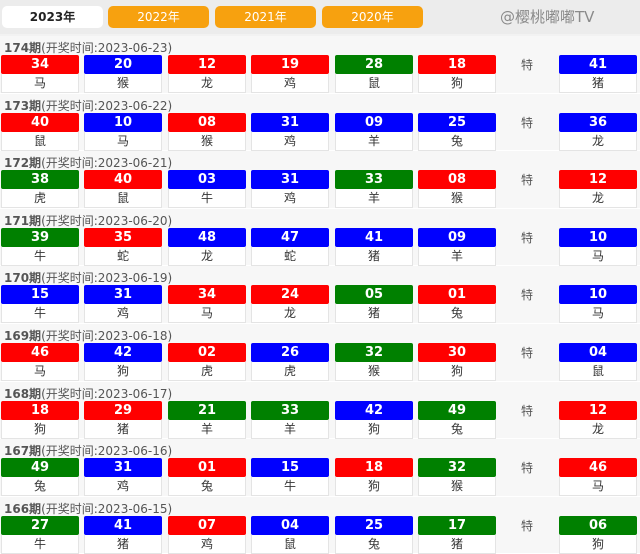 Image resolution: width=640 pixels, height=554 pixels. Describe the element at coordinates (320, 17) in the screenshot. I see `year-tabs: 2023年 2022年 2021年 2020年` at that location.